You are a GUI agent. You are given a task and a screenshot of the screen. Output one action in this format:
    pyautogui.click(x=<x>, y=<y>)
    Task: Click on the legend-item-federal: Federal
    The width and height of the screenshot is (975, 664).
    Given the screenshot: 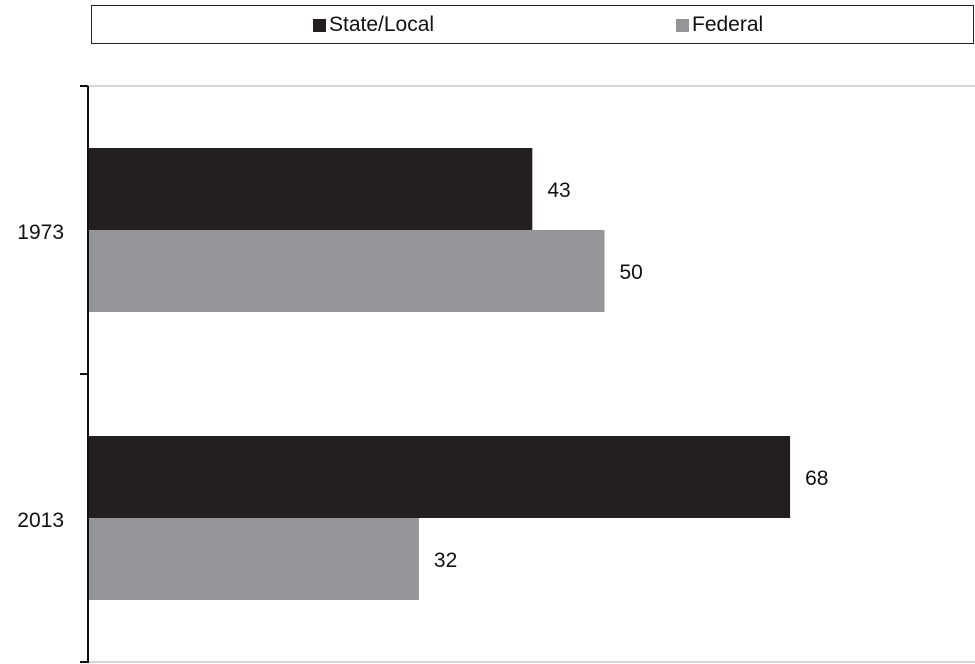 What is the action you would take?
    pyautogui.click(x=719, y=25)
    